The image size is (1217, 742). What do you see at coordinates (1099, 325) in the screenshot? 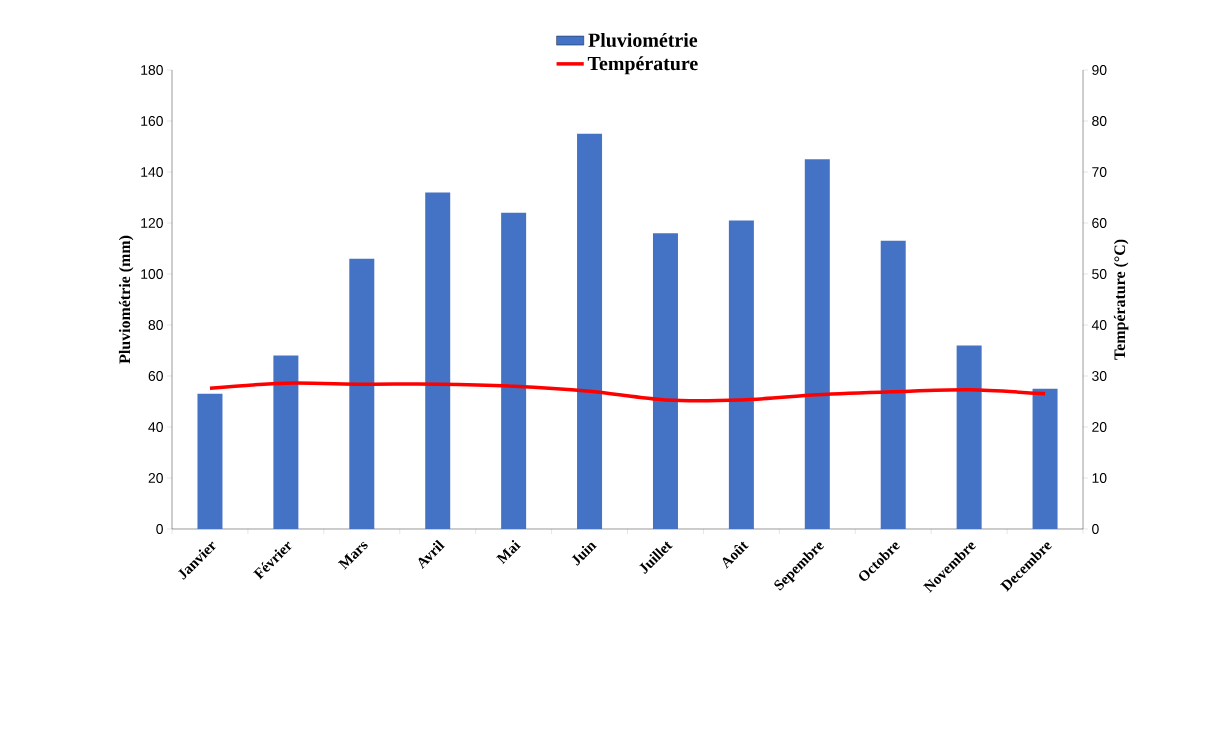
I see `y2-tick-label: 40` at bounding box center [1099, 325].